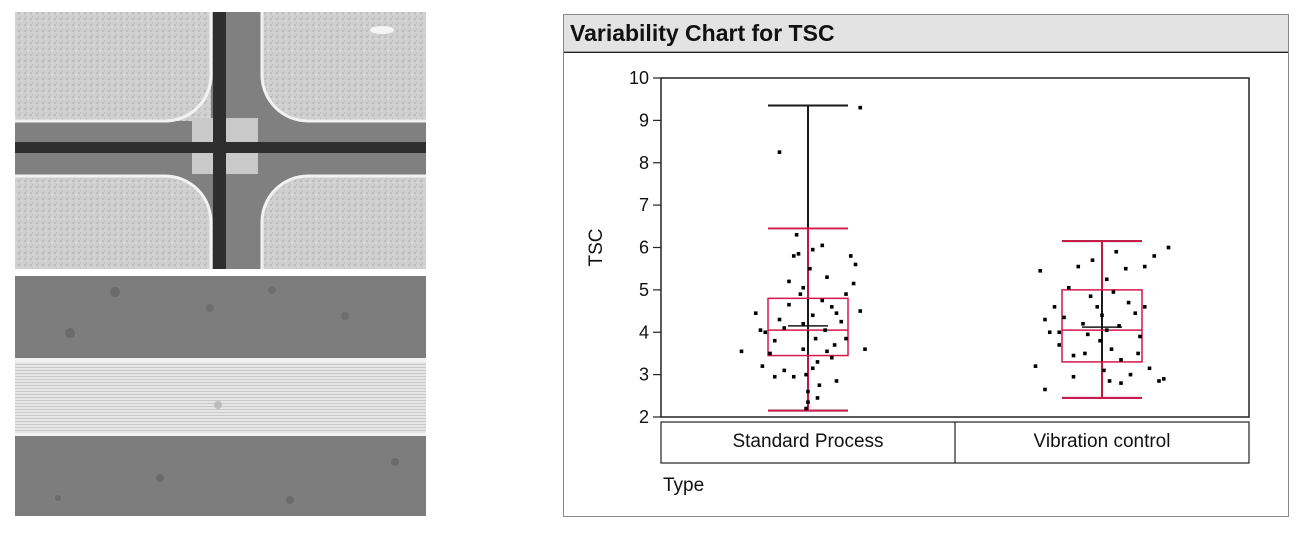 Image resolution: width=1299 pixels, height=550 pixels. I want to click on y-tick-label: 4, so click(644, 332).